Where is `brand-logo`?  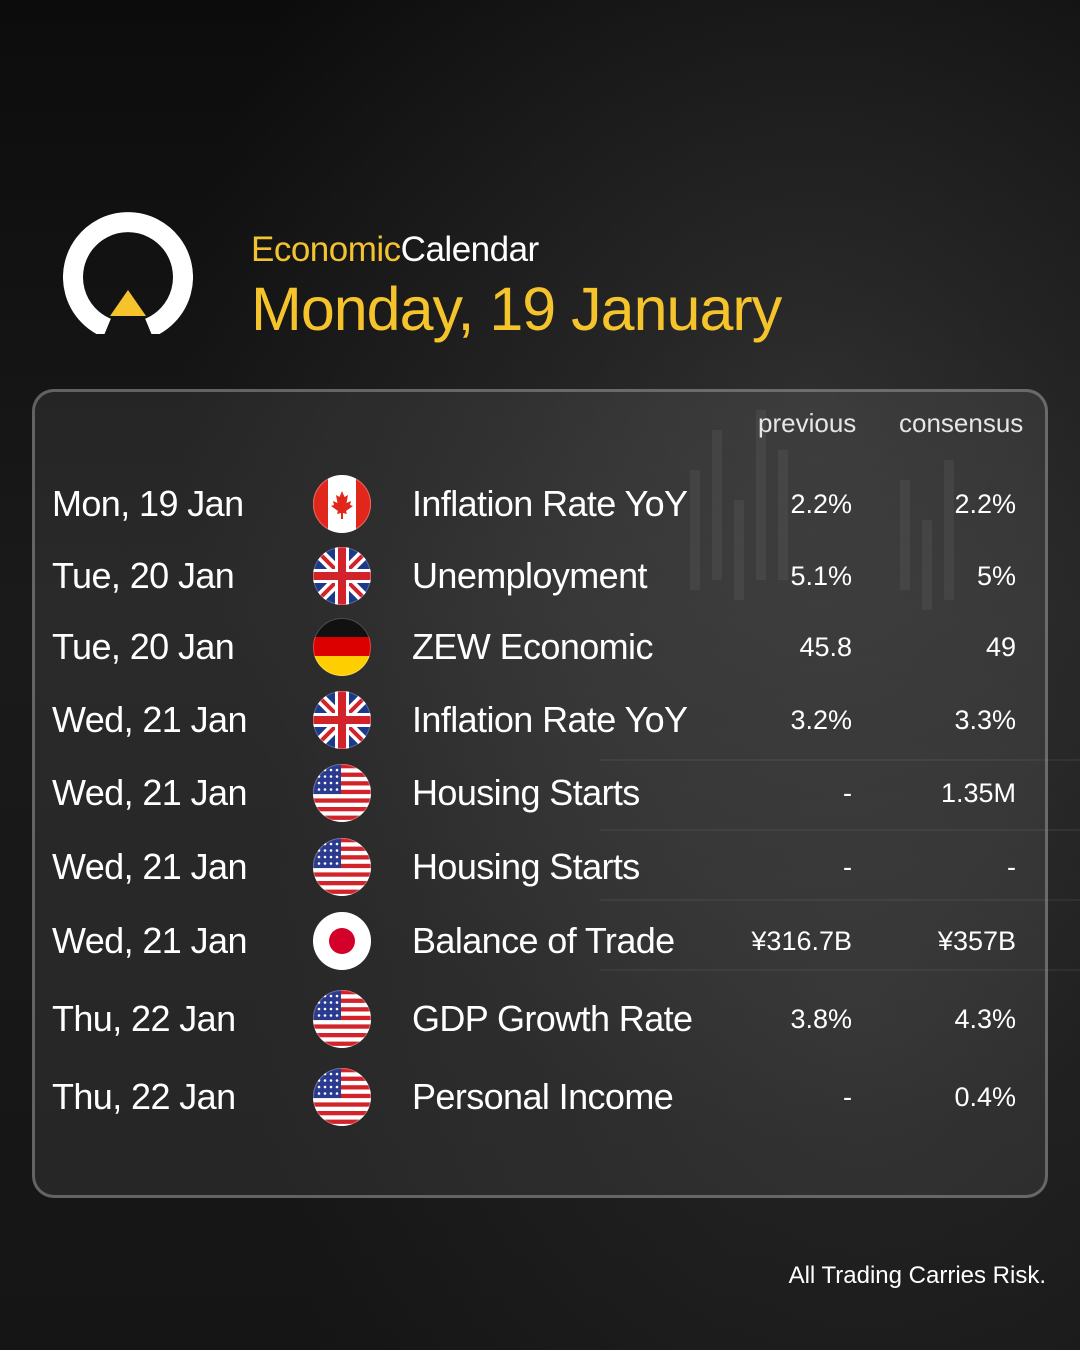 brand-logo is located at coordinates (128, 273).